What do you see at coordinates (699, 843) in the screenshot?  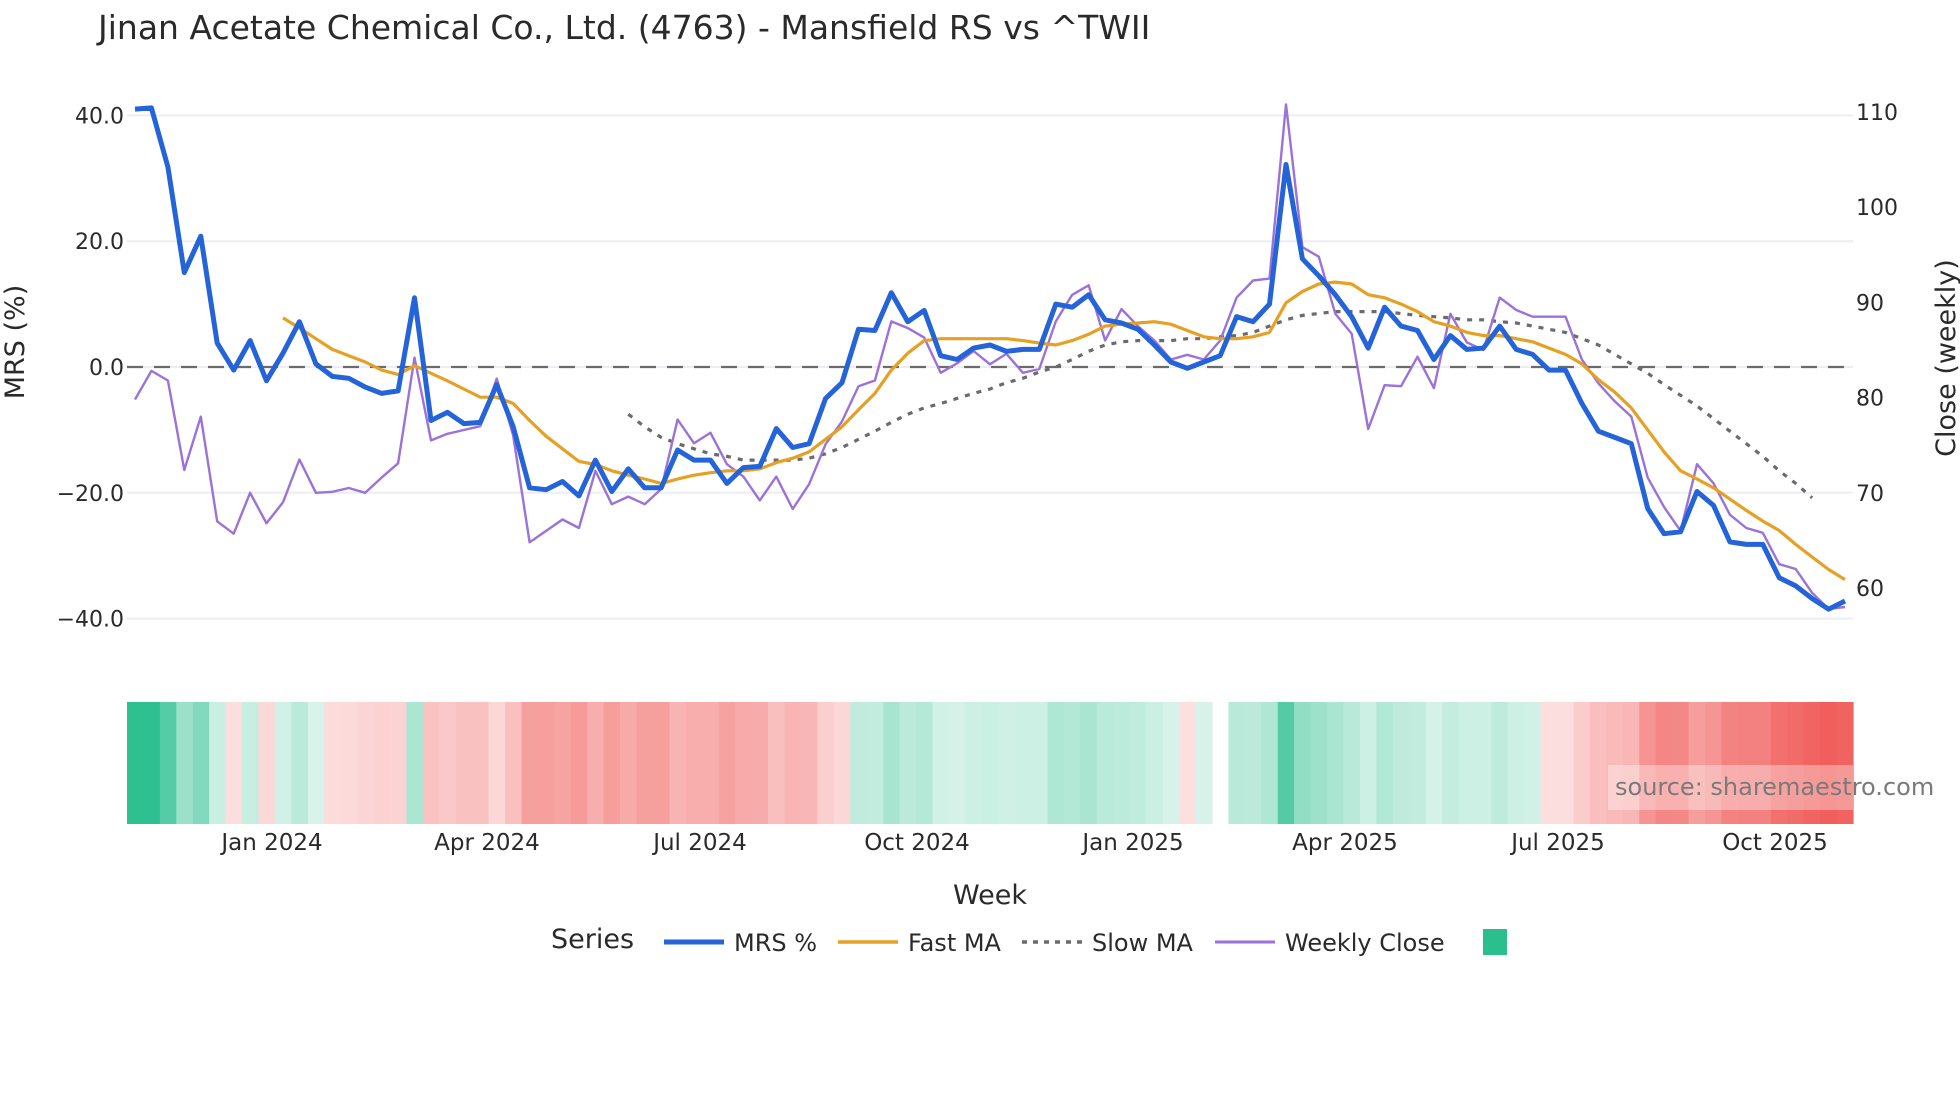 I see `x-tick-label: Jul 2024` at bounding box center [699, 843].